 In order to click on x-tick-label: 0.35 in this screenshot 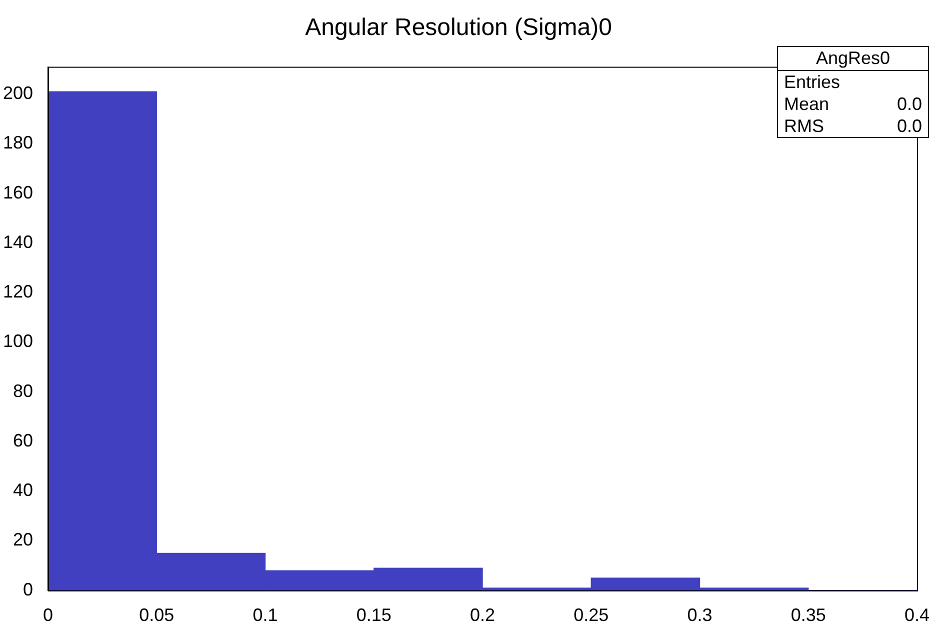, I will do `click(808, 615)`.